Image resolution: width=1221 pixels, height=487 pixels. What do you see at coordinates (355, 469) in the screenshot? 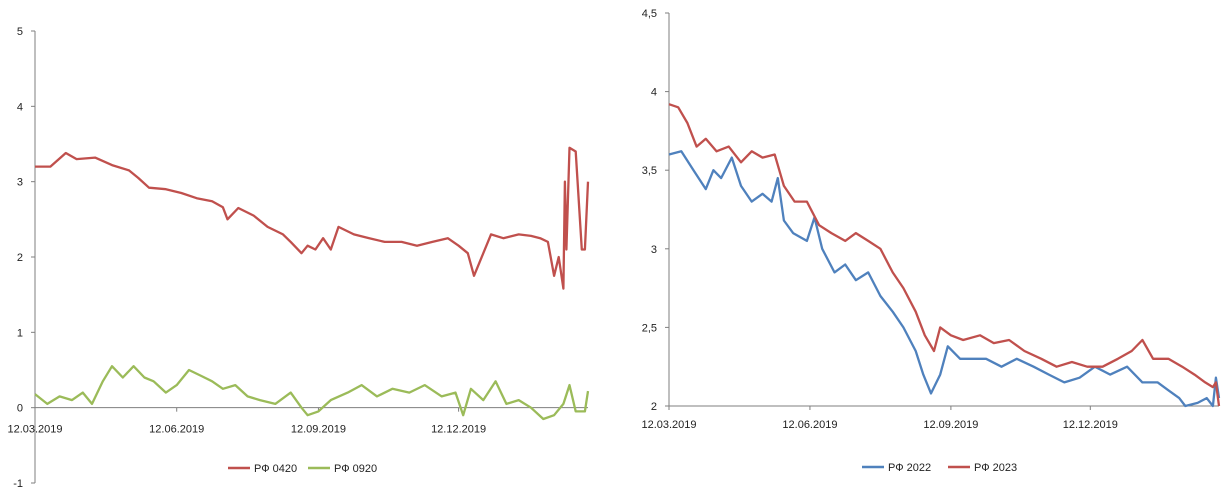
I see `legend-label: РФ 0920` at bounding box center [355, 469].